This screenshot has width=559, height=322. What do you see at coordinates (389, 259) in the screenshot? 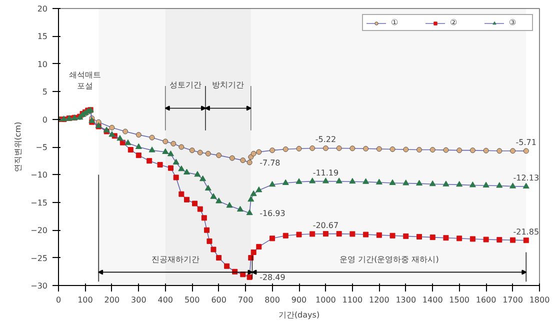
I see `band-label: 운영 기간(운영하중 재하시)` at bounding box center [389, 259].